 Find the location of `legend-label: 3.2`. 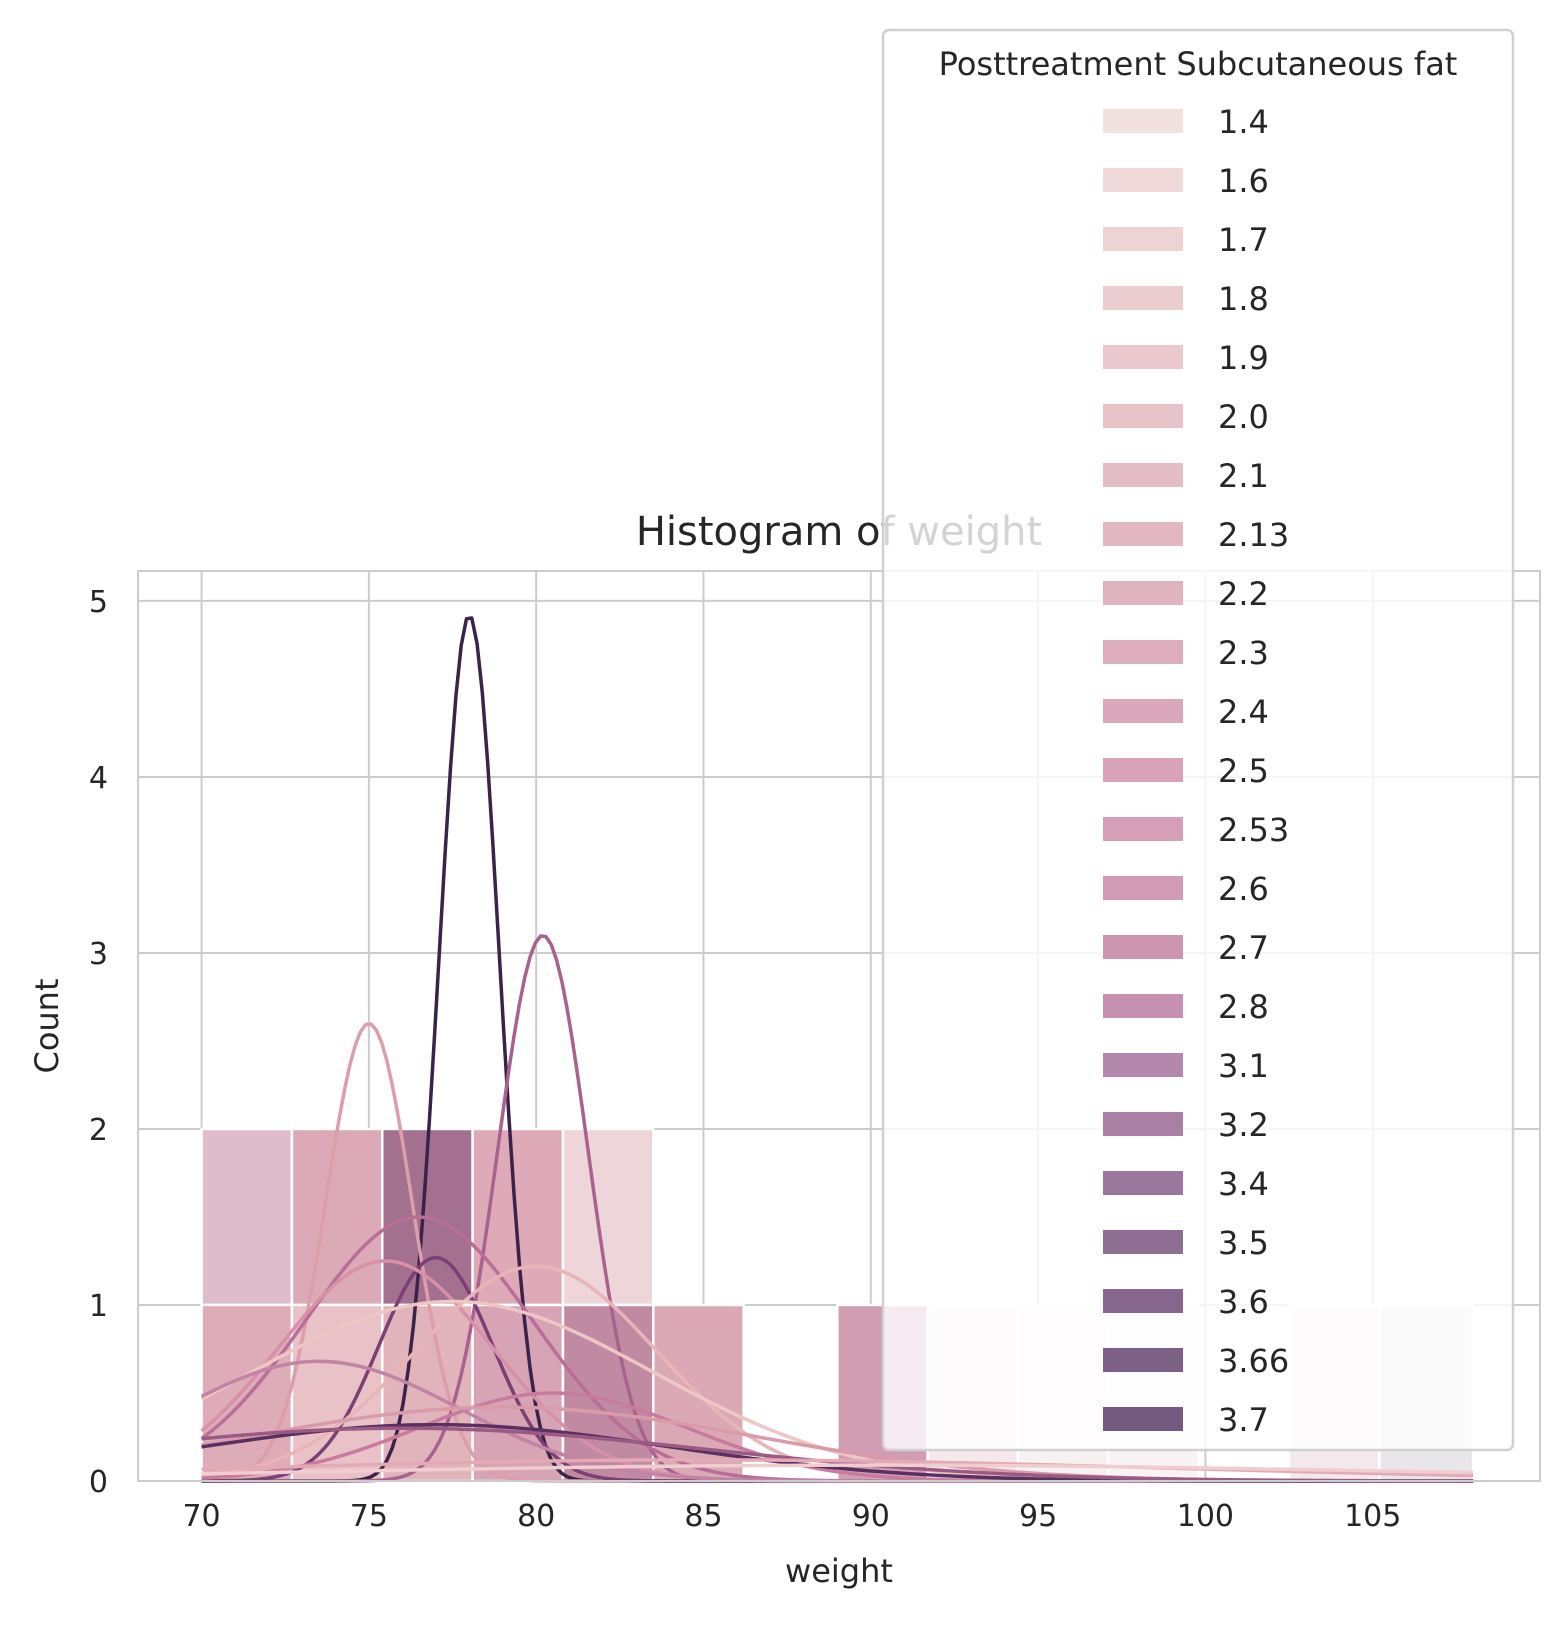

legend-label: 3.2 is located at coordinates (1243, 1125).